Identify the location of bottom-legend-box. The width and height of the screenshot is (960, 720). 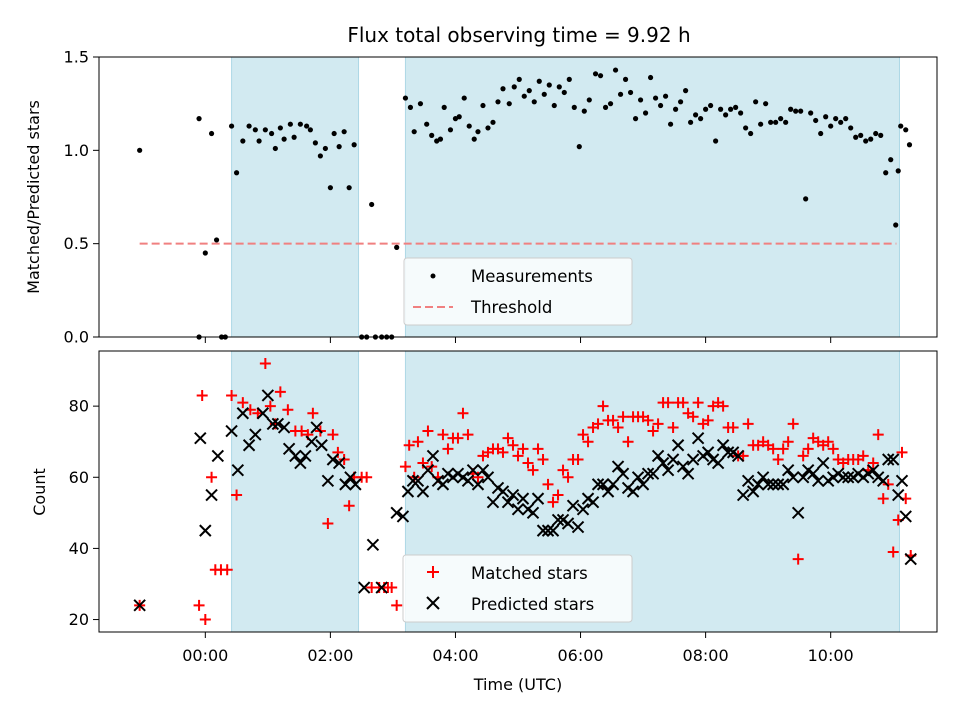
(517, 588).